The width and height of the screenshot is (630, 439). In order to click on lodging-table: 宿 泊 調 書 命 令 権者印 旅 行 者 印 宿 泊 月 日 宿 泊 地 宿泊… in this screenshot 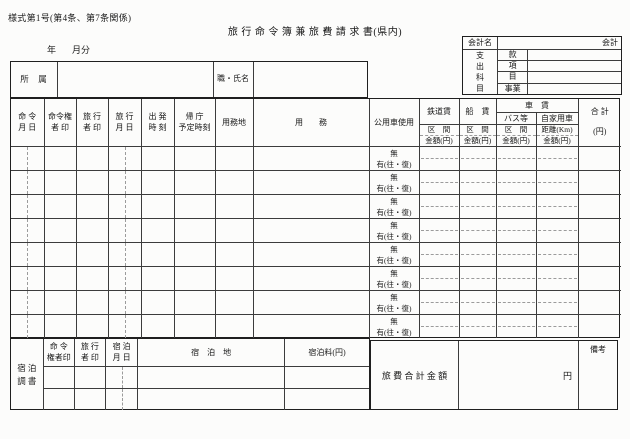, I will do `click(190, 374)`.